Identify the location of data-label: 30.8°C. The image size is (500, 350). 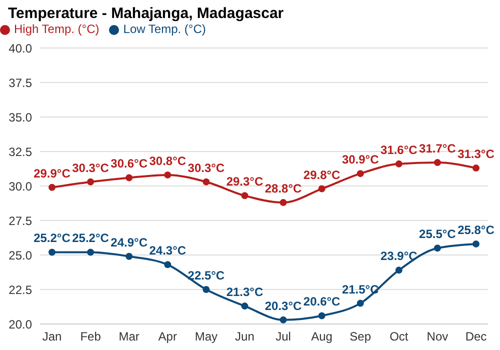
(167, 161).